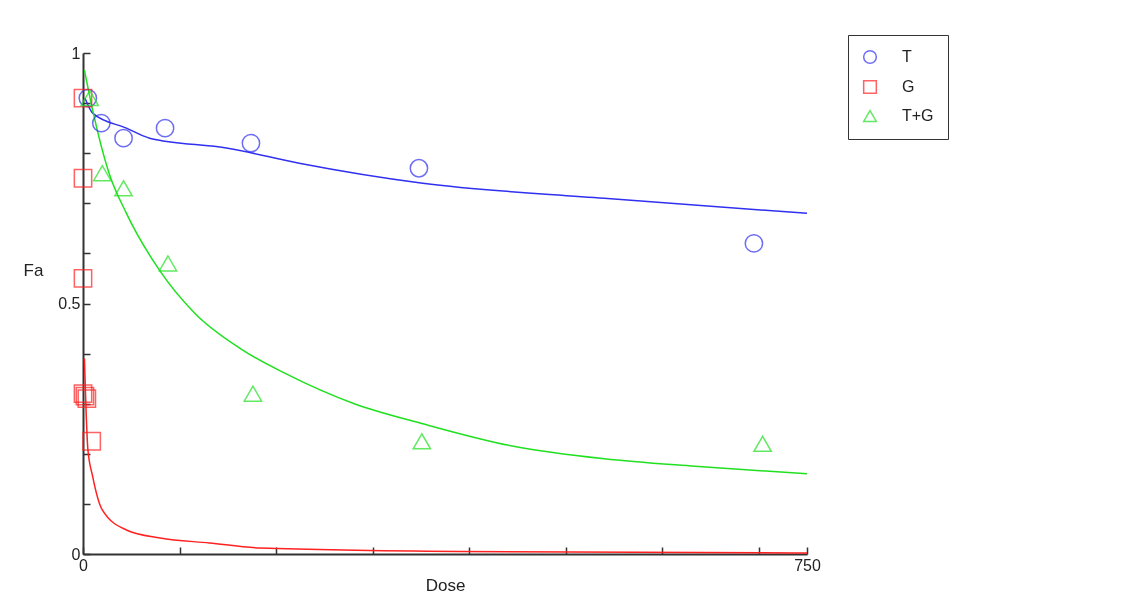 Image resolution: width=1148 pixels, height=612 pixels. What do you see at coordinates (33, 270) in the screenshot?
I see `y-axis-title: Fa` at bounding box center [33, 270].